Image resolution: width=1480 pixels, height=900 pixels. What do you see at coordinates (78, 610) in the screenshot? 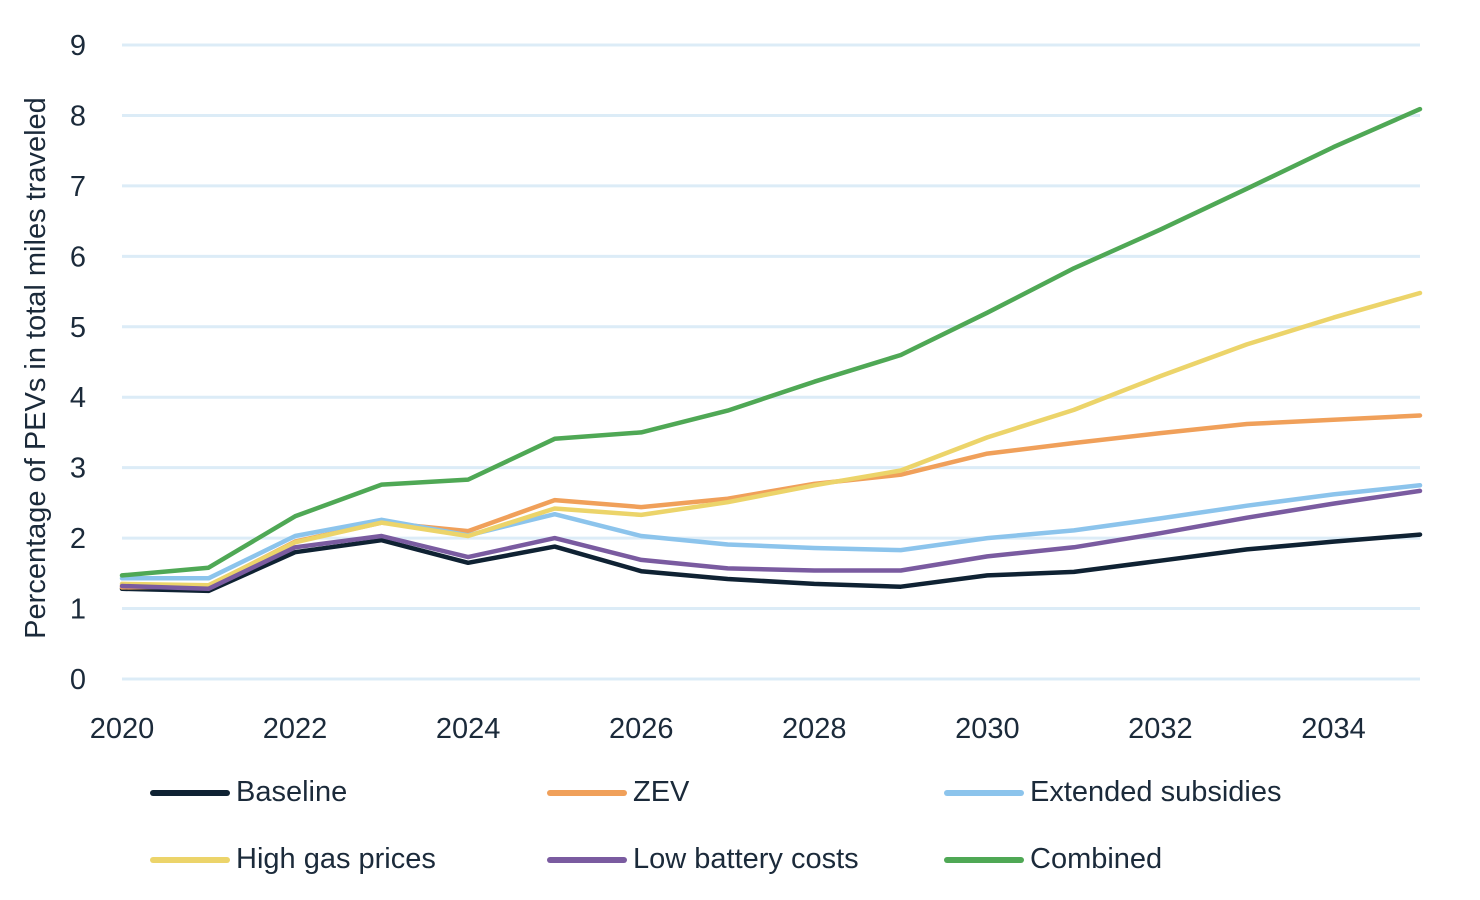
I see `y-tick-label: 1` at bounding box center [78, 610].